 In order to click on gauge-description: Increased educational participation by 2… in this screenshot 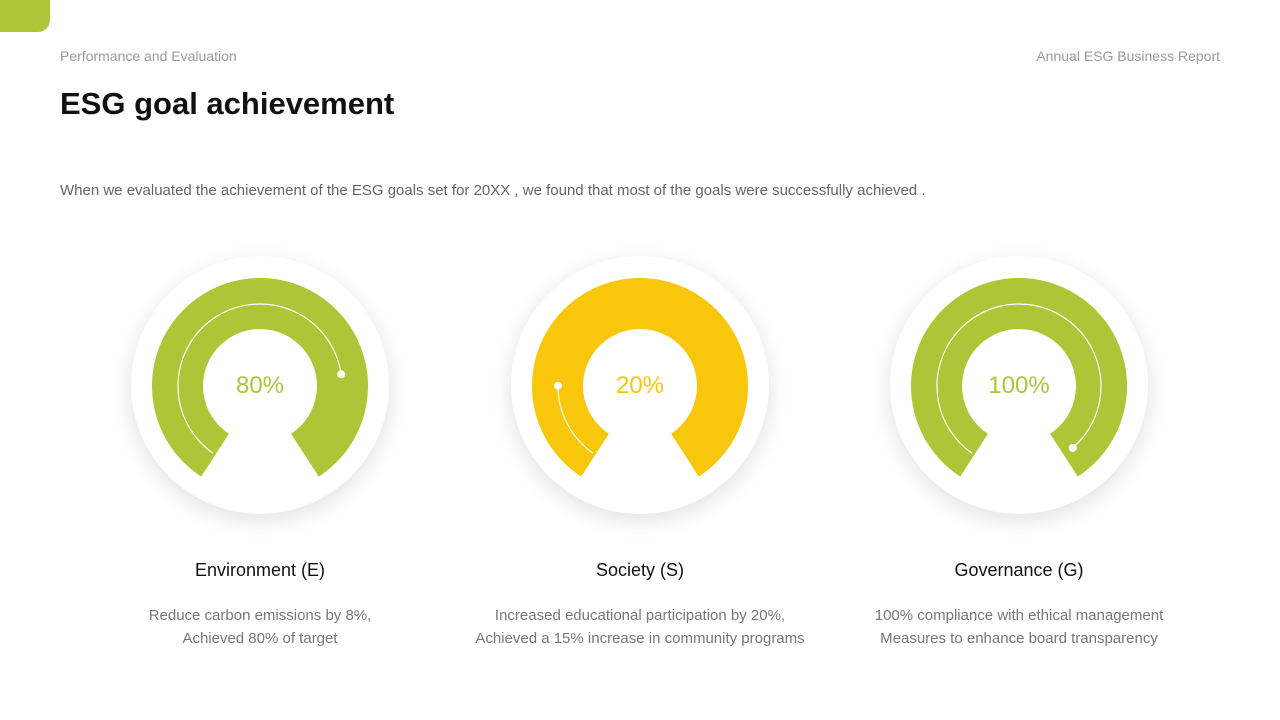, I will do `click(640, 627)`.